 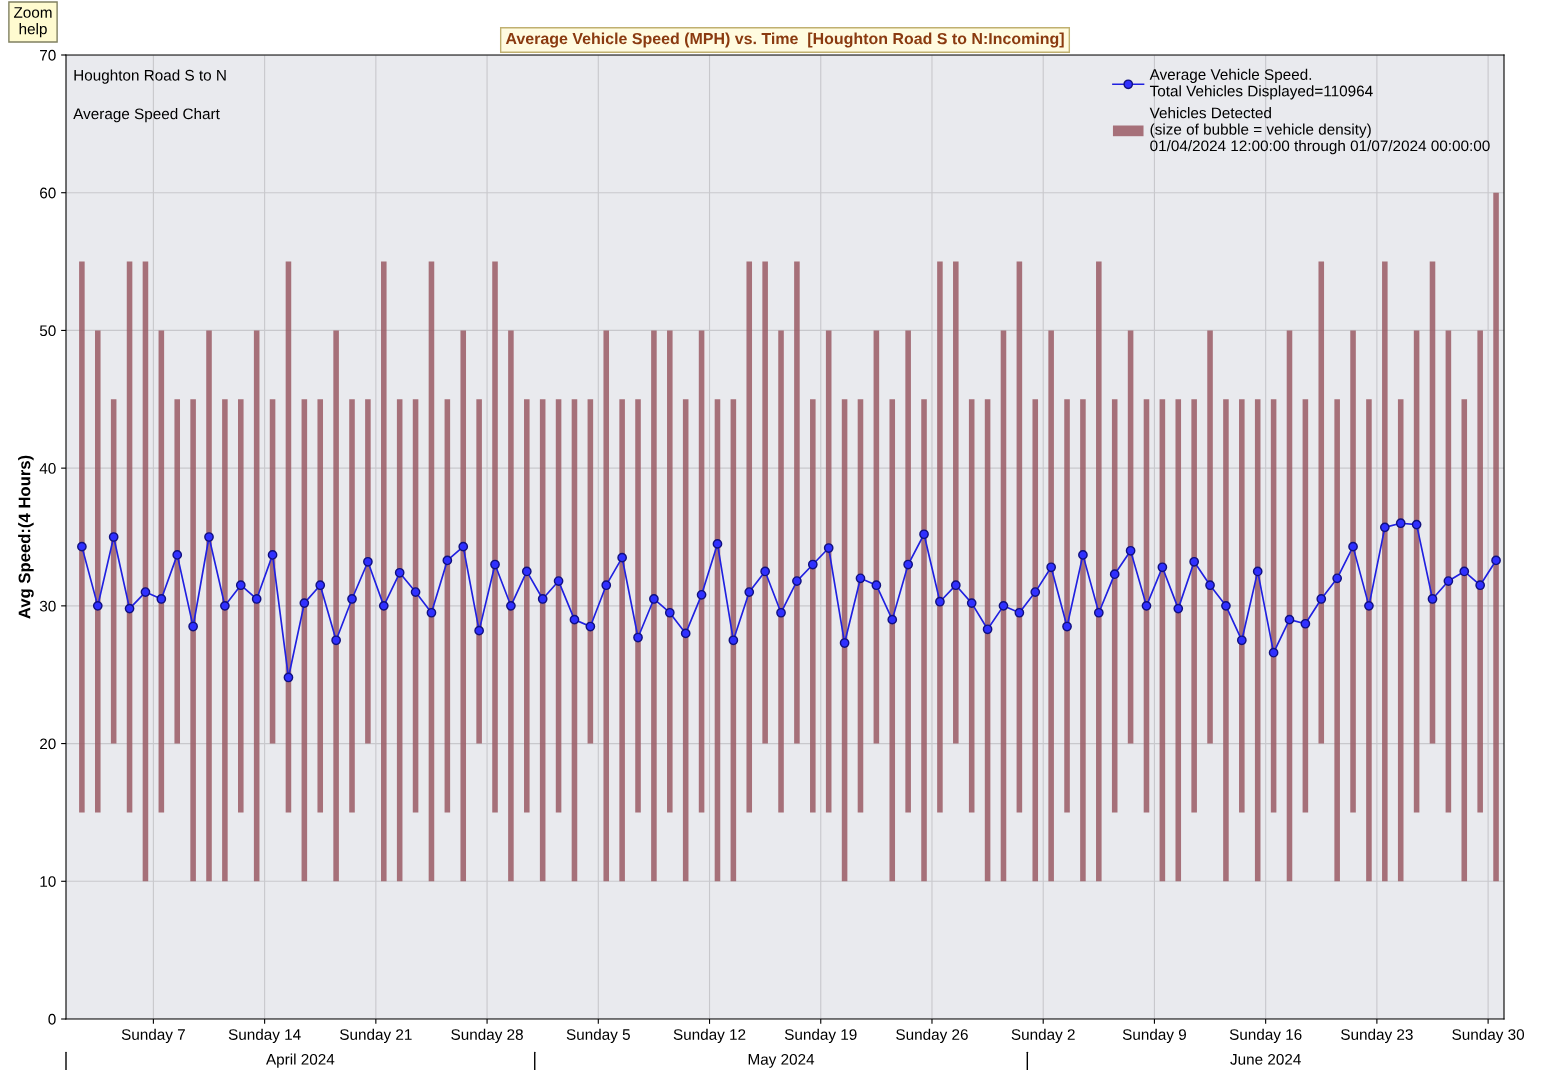 What do you see at coordinates (47, 468) in the screenshot?
I see `y-tick-label: 40` at bounding box center [47, 468].